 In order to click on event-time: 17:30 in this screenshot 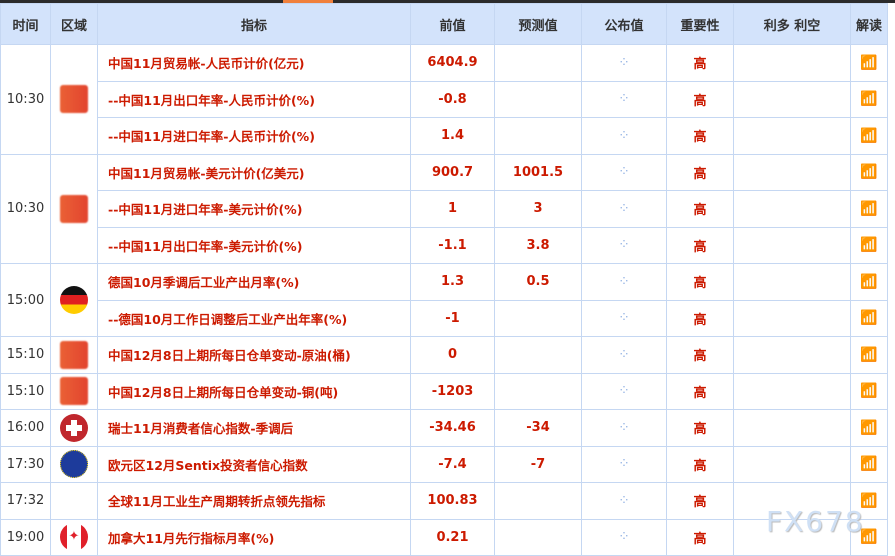, I will do `click(25, 464)`.